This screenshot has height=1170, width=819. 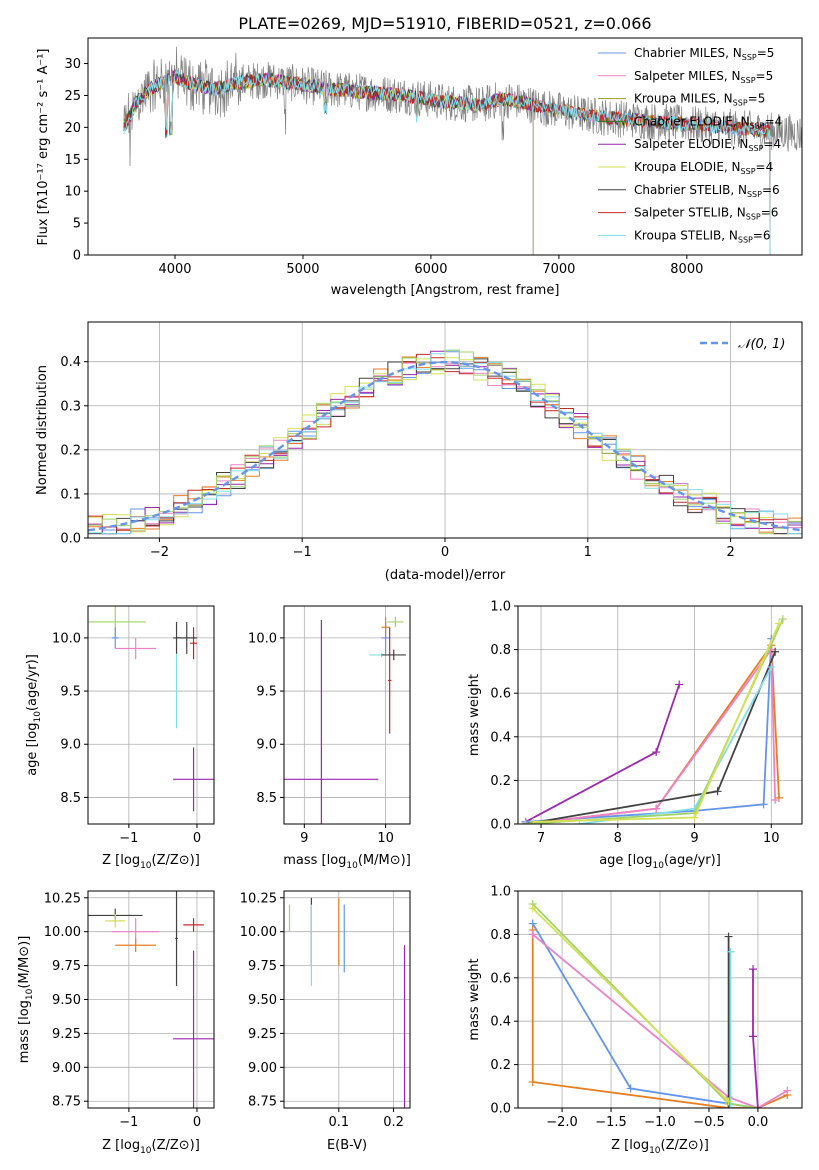 I want to click on axes-frame, so click(x=660, y=715).